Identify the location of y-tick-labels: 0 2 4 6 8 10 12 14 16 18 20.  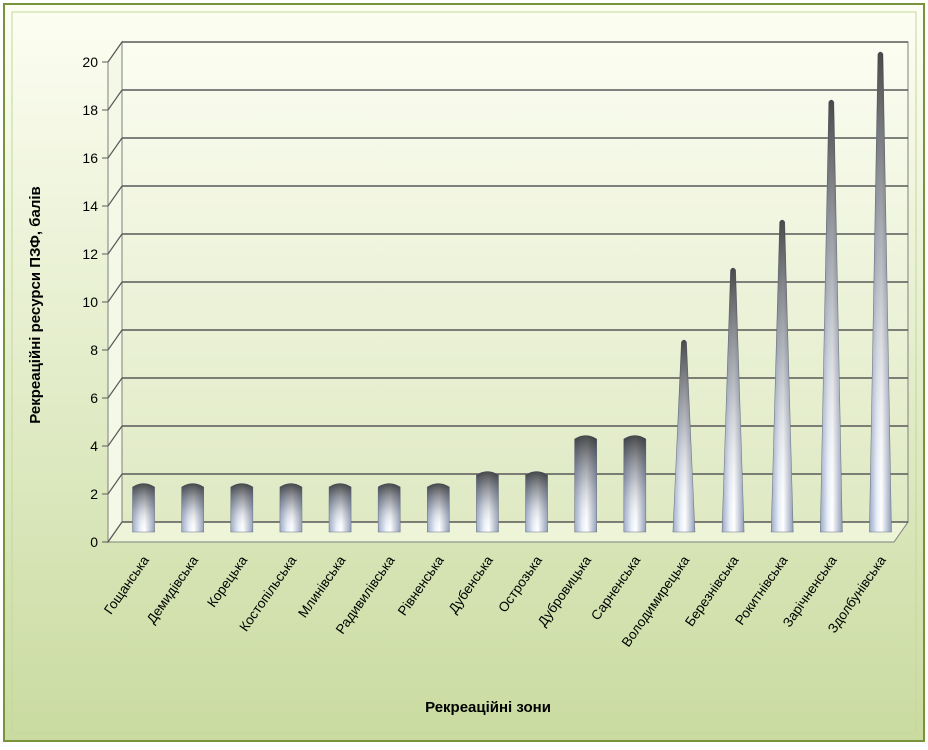
(90, 302).